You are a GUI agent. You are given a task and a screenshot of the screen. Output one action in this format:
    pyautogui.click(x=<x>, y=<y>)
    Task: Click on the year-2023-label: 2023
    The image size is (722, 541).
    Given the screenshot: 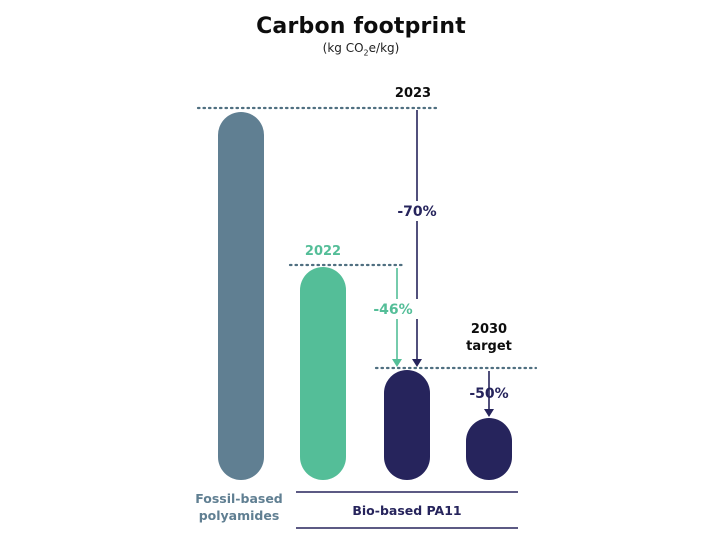 What is the action you would take?
    pyautogui.click(x=413, y=93)
    